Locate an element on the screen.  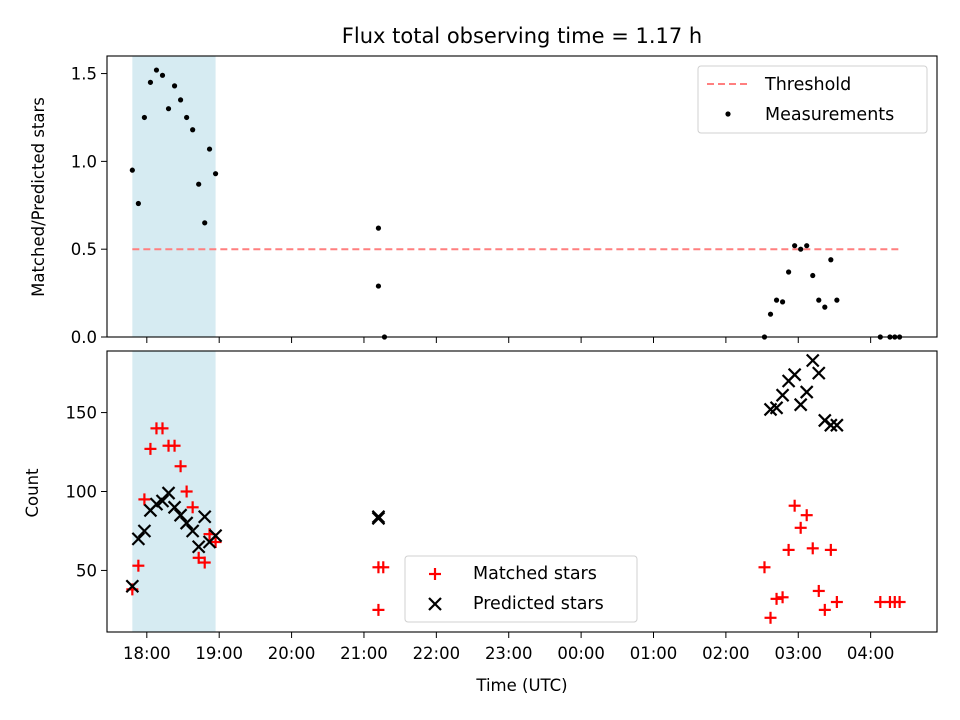
legend-matched-swatch is located at coordinates (435, 574).